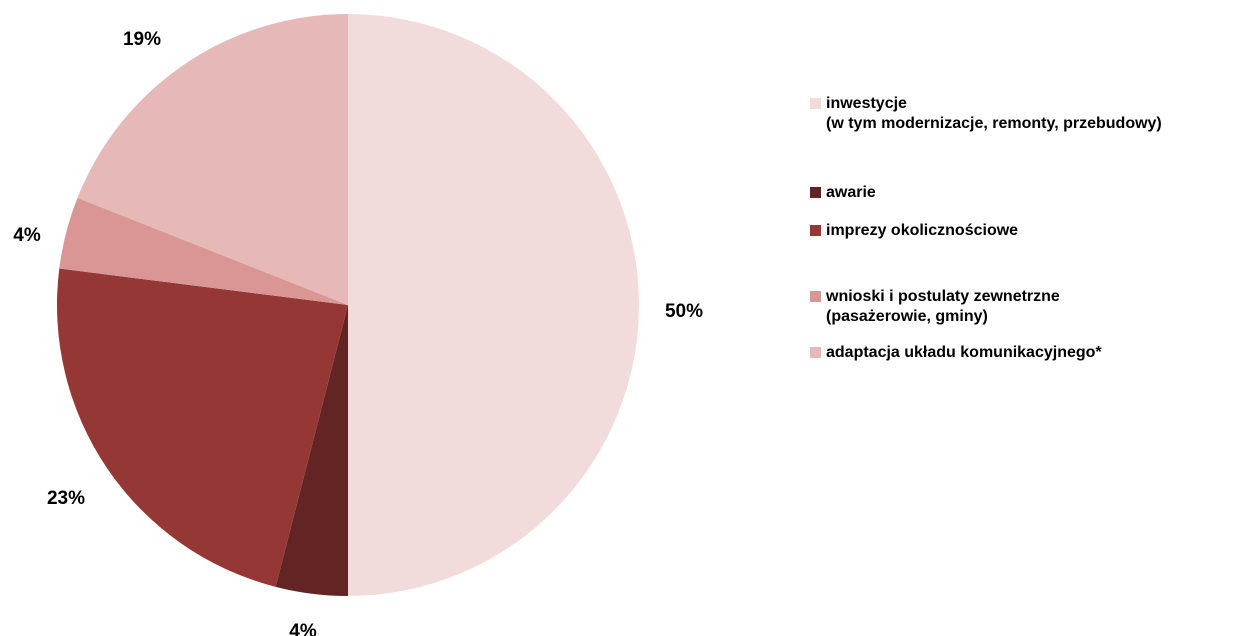  I want to click on pie-slice-awarie, so click(311, 450).